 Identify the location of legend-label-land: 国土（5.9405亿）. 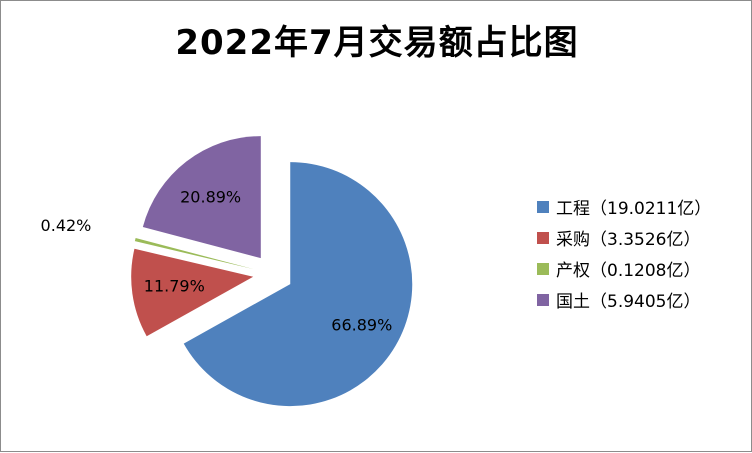
(628, 302).